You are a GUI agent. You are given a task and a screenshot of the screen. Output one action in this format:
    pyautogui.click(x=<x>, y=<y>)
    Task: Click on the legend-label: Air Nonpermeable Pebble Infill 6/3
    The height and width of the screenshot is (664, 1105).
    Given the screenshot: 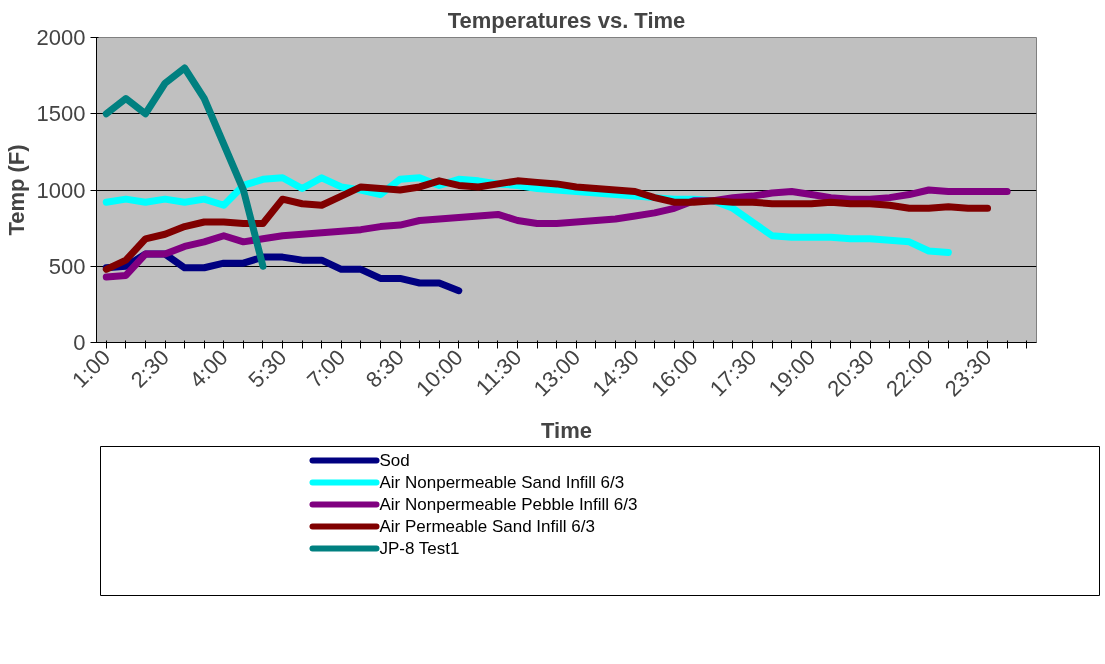 What is the action you would take?
    pyautogui.click(x=508, y=504)
    